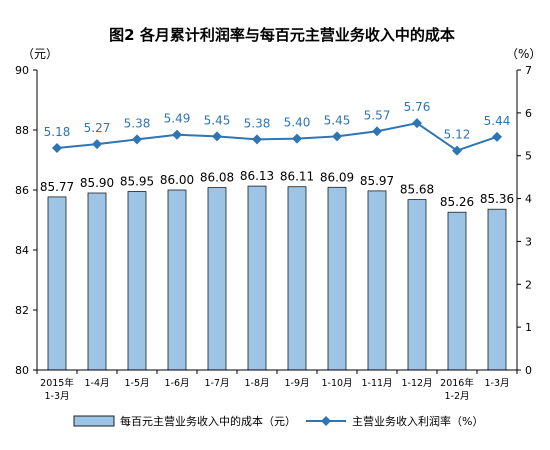  What do you see at coordinates (376, 383) in the screenshot?
I see `x-tick-label: 1-11月` at bounding box center [376, 383].